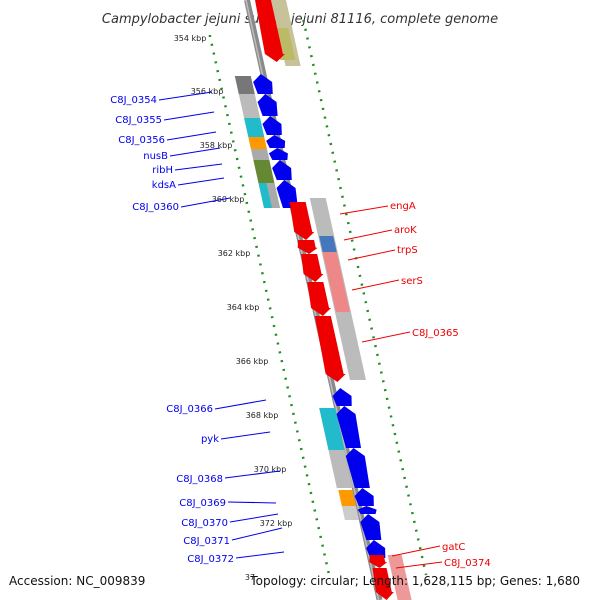 This screenshot has width=600, height=600. What do you see at coordinates (412, 281) in the screenshot?
I see `gene-label: serS` at bounding box center [412, 281].